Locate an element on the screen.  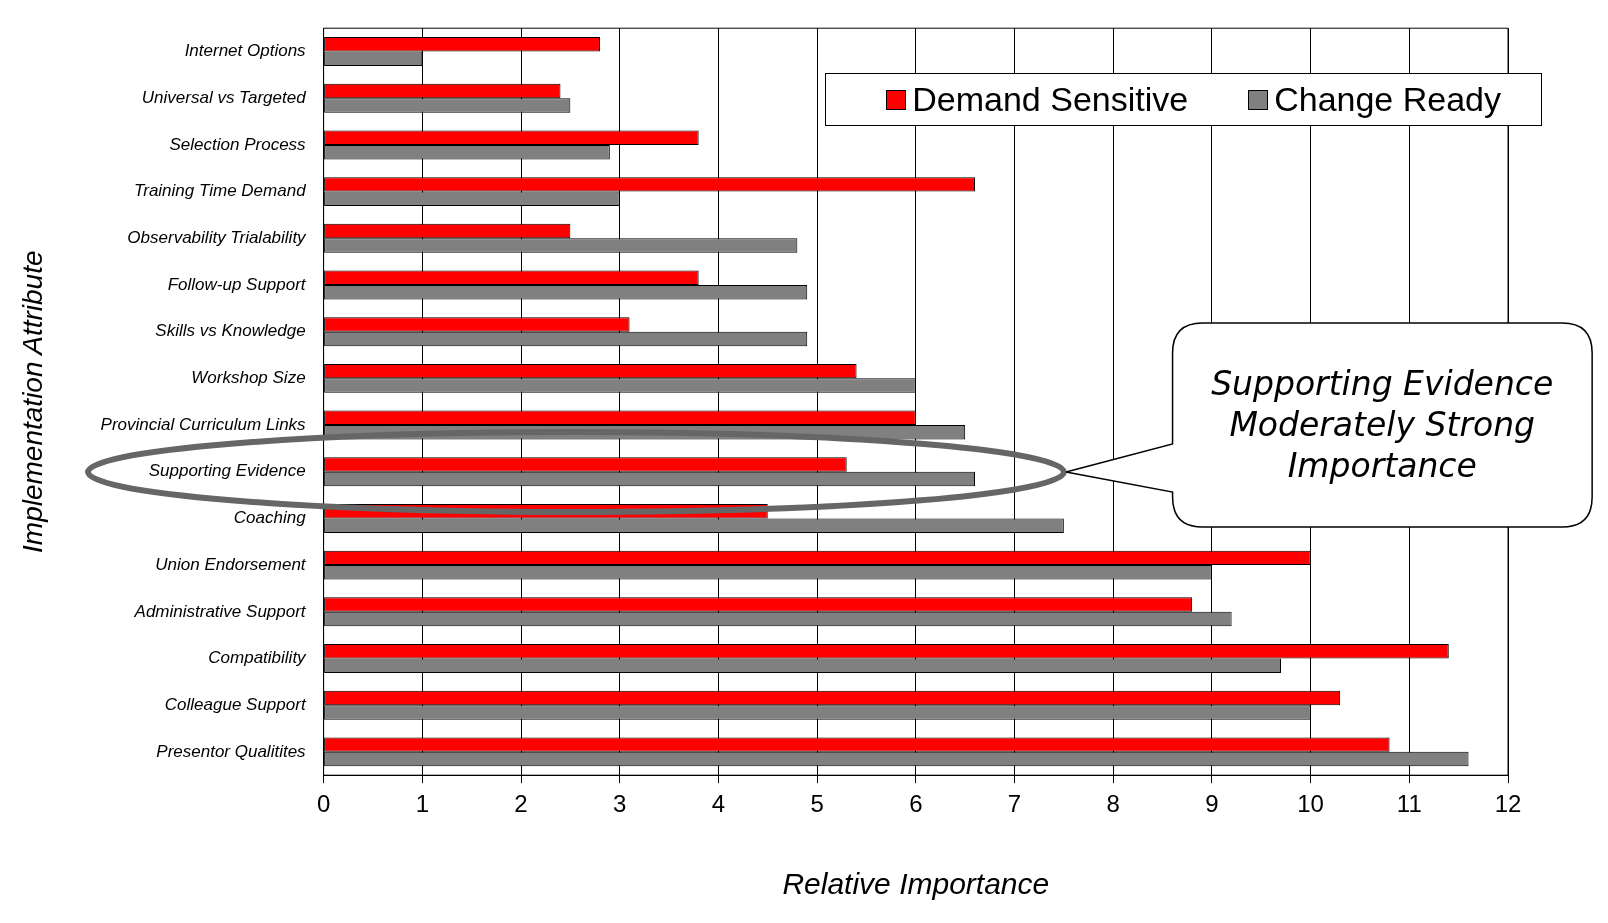
x-tick-label: 2 is located at coordinates (521, 804).